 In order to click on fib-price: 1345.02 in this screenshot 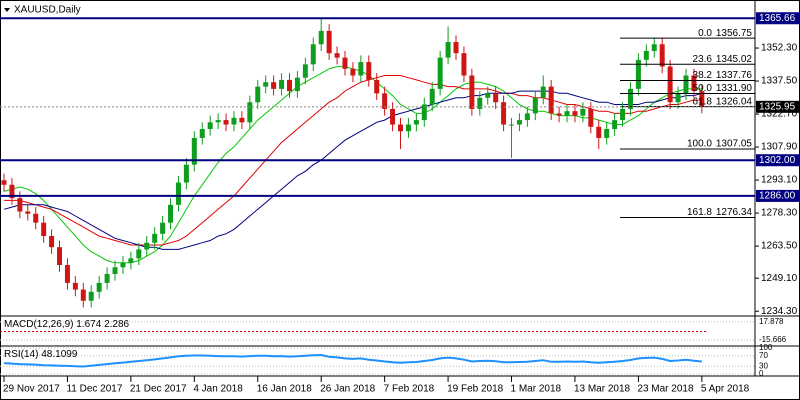, I will do `click(734, 59)`.